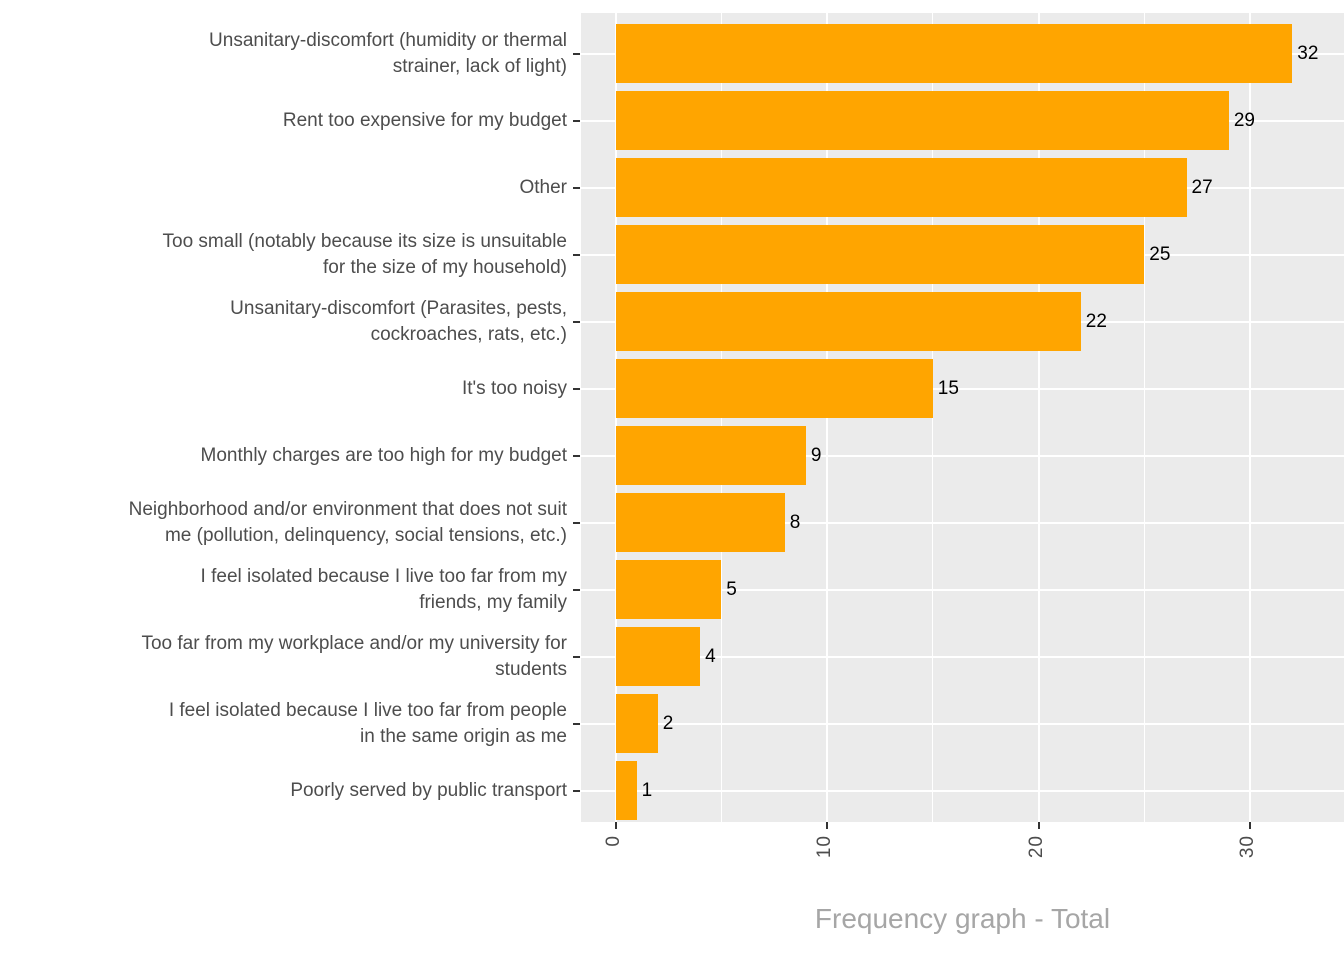 The image size is (1344, 960). Describe the element at coordinates (1247, 847) in the screenshot. I see `x-tick-label: 30` at that location.